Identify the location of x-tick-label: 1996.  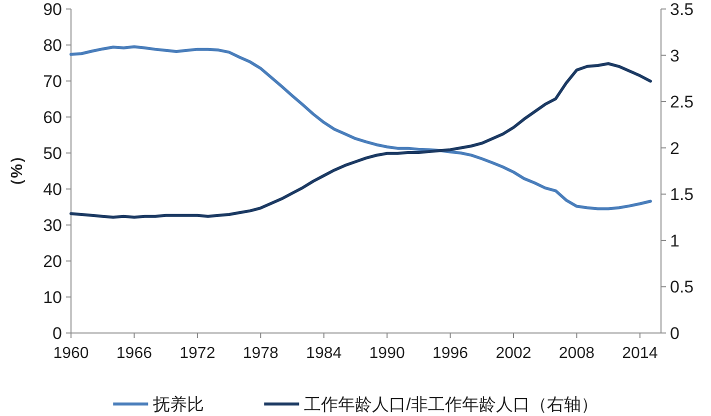
(450, 353).